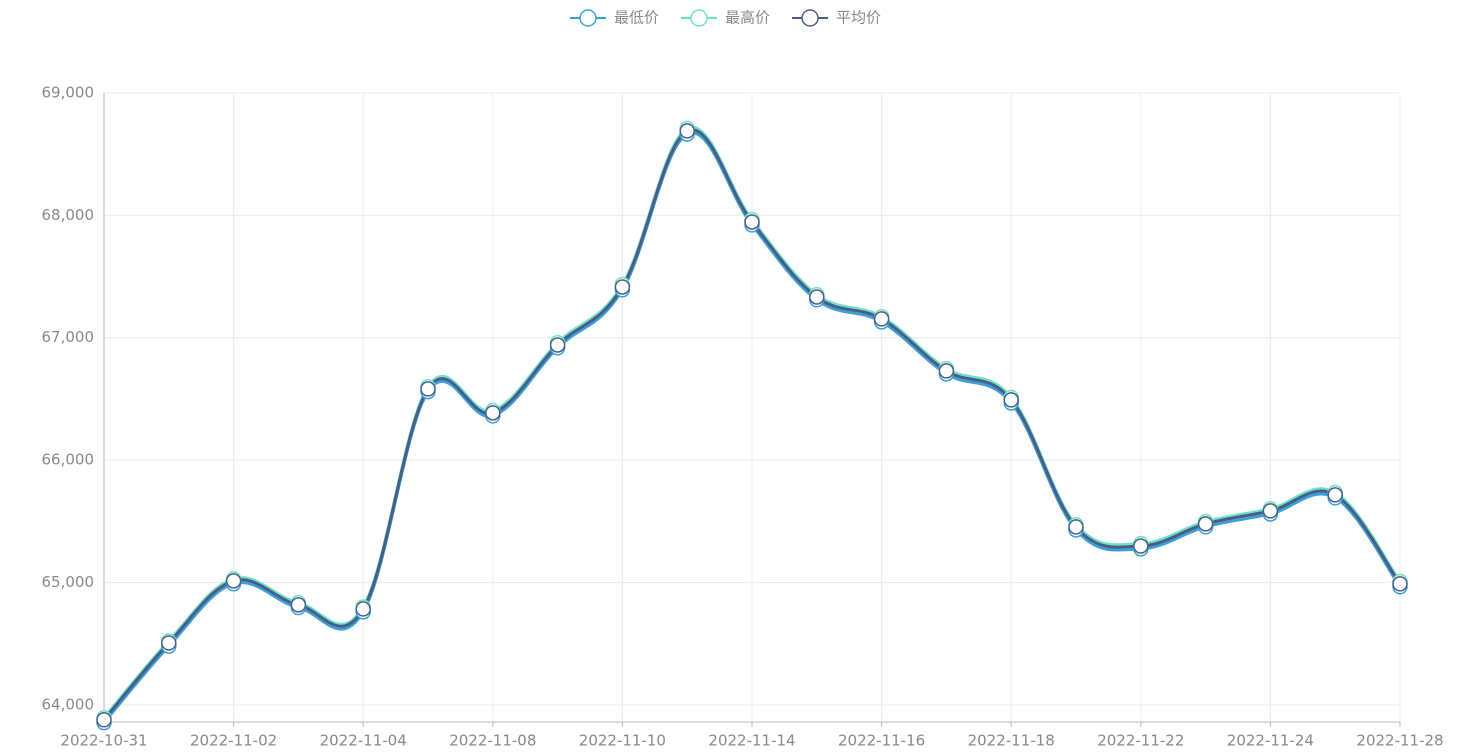  I want to click on y-tick-label: 66,000, so click(68, 460).